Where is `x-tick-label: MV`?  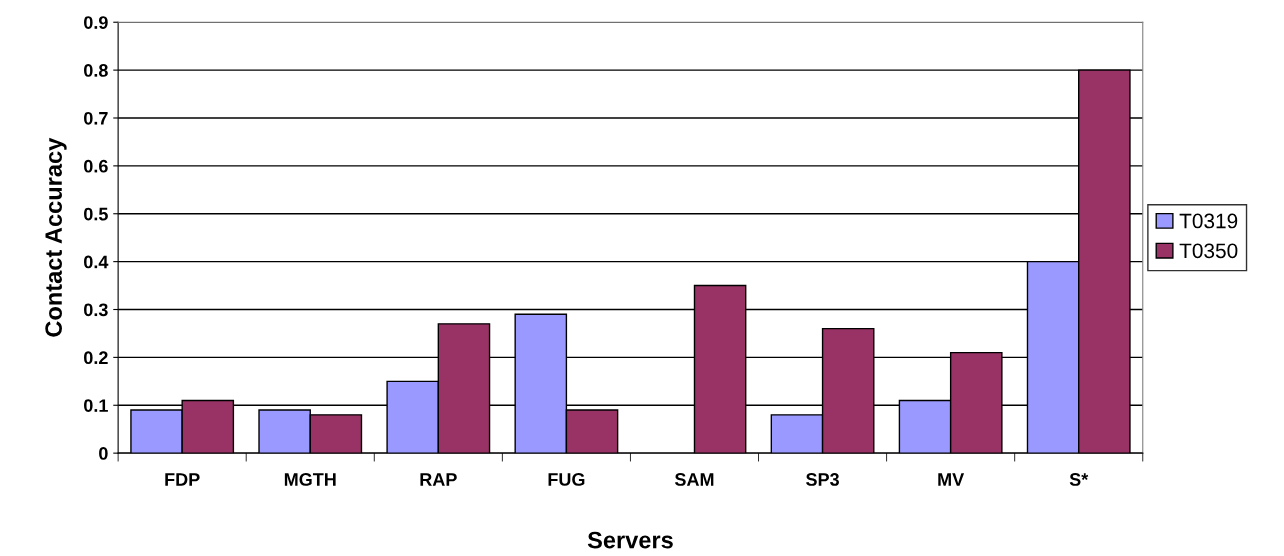 x-tick-label: MV is located at coordinates (951, 479).